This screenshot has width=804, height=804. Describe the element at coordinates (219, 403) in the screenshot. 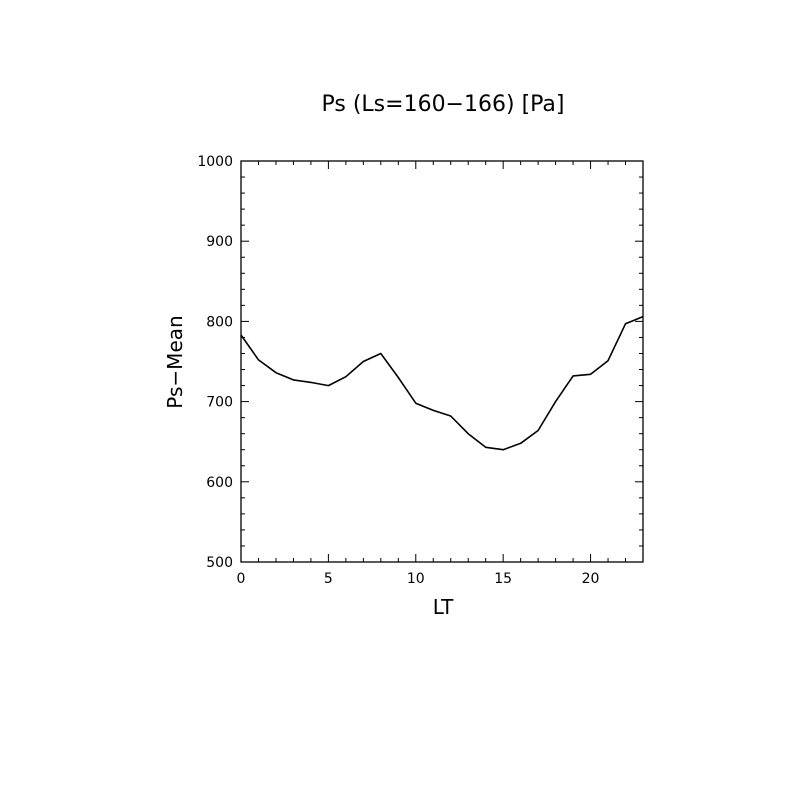

I see `y-tick-label: 700` at that location.